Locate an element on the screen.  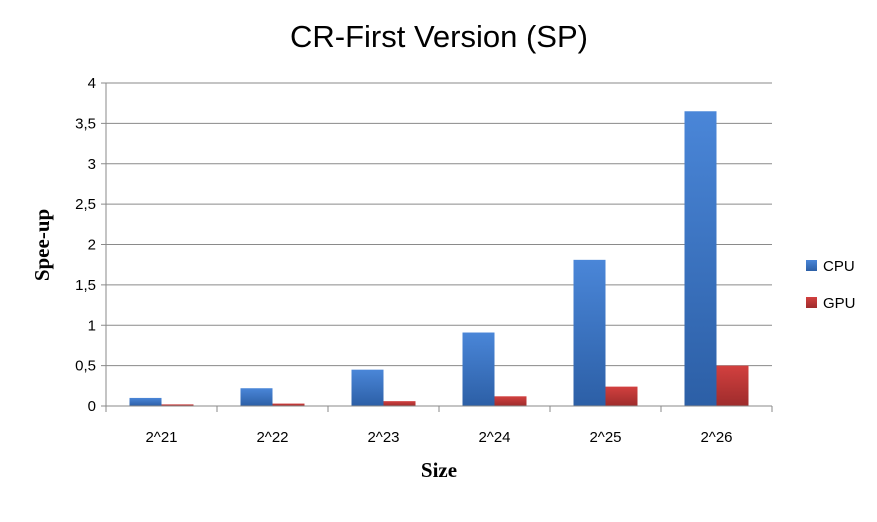
y-tick-label: 2 is located at coordinates (92, 245).